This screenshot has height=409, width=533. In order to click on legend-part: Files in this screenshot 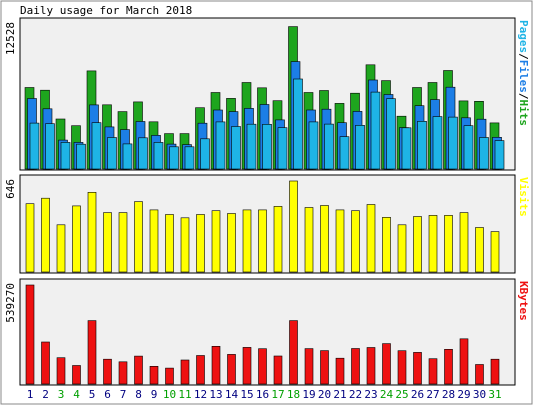, I will do `click(523, 76)`.